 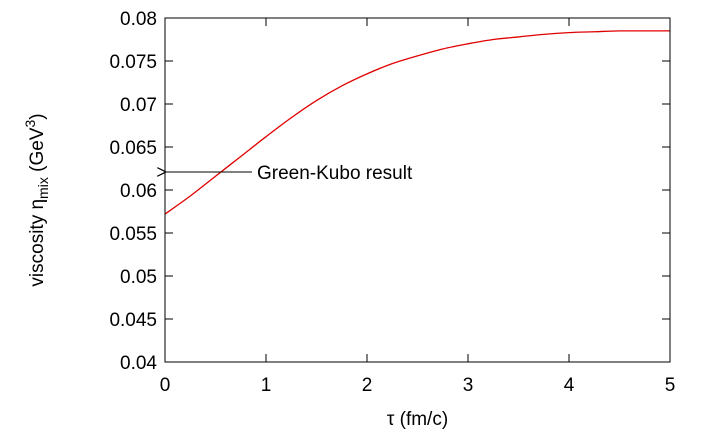 What do you see at coordinates (421, 419) in the screenshot?
I see `x-axis-unit: (fm/c)` at bounding box center [421, 419].